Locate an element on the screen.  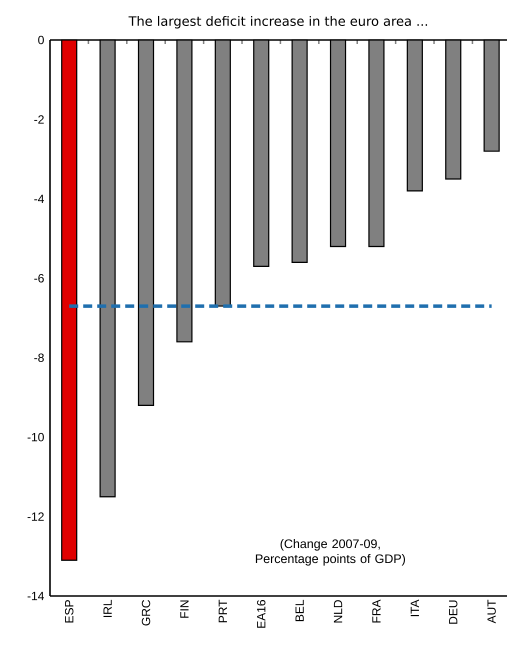
y-tick-label: -14 is located at coordinates (36, 596).